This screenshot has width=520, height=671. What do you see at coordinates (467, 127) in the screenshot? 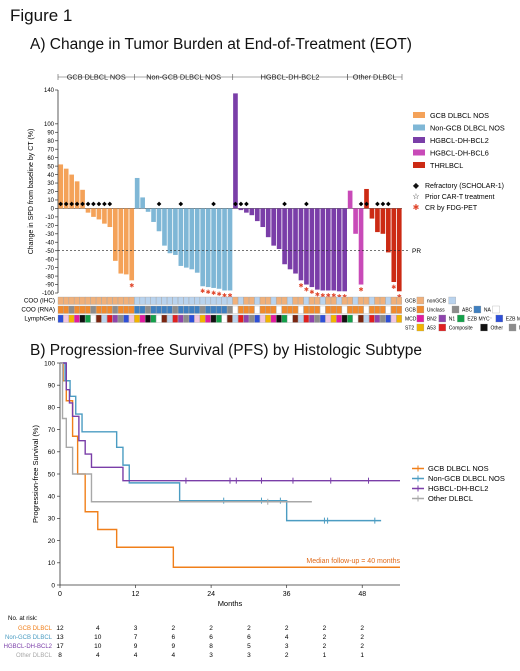
I see `legend-label: Non-GCB DLBCL NOS` at bounding box center [467, 127].